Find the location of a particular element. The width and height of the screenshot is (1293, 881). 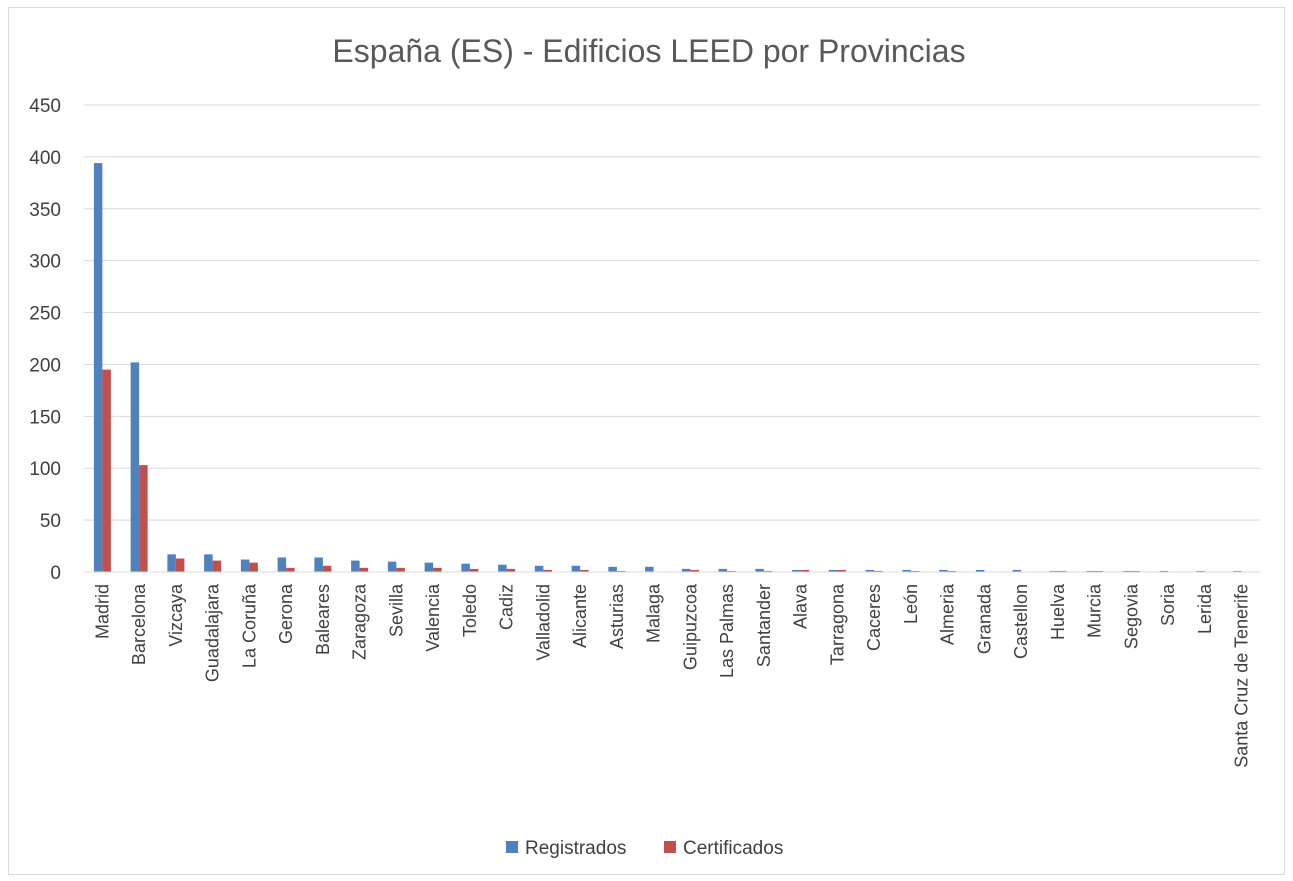

x-tick-label: Valencia is located at coordinates (433, 617).